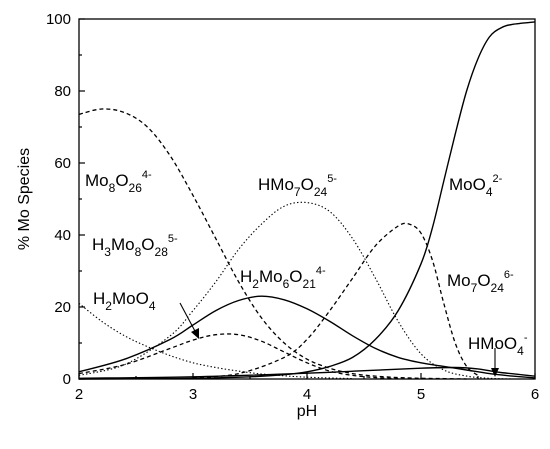 This screenshot has width=550, height=449. I want to click on species-label-h3mo8o28: H3Mo8O285-, so click(135, 246).